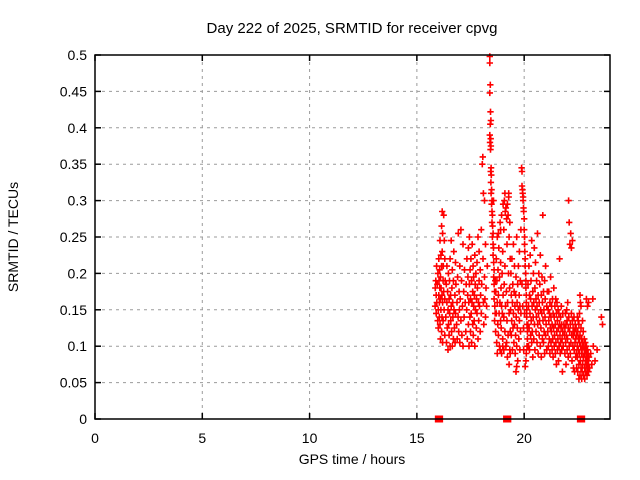 The image size is (640, 480). I want to click on y-tick-label: 0.2, so click(78, 273).